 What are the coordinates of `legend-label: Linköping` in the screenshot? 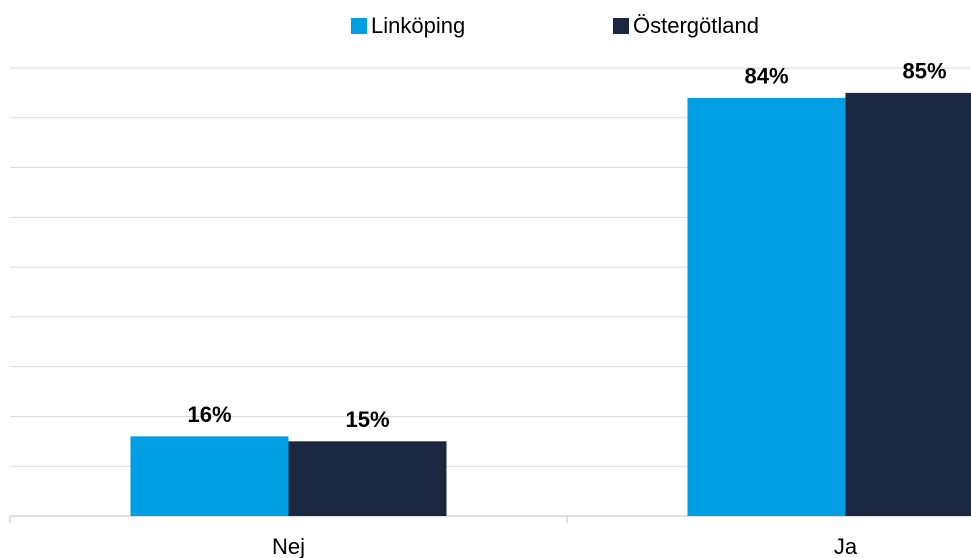 It's located at (418, 25).